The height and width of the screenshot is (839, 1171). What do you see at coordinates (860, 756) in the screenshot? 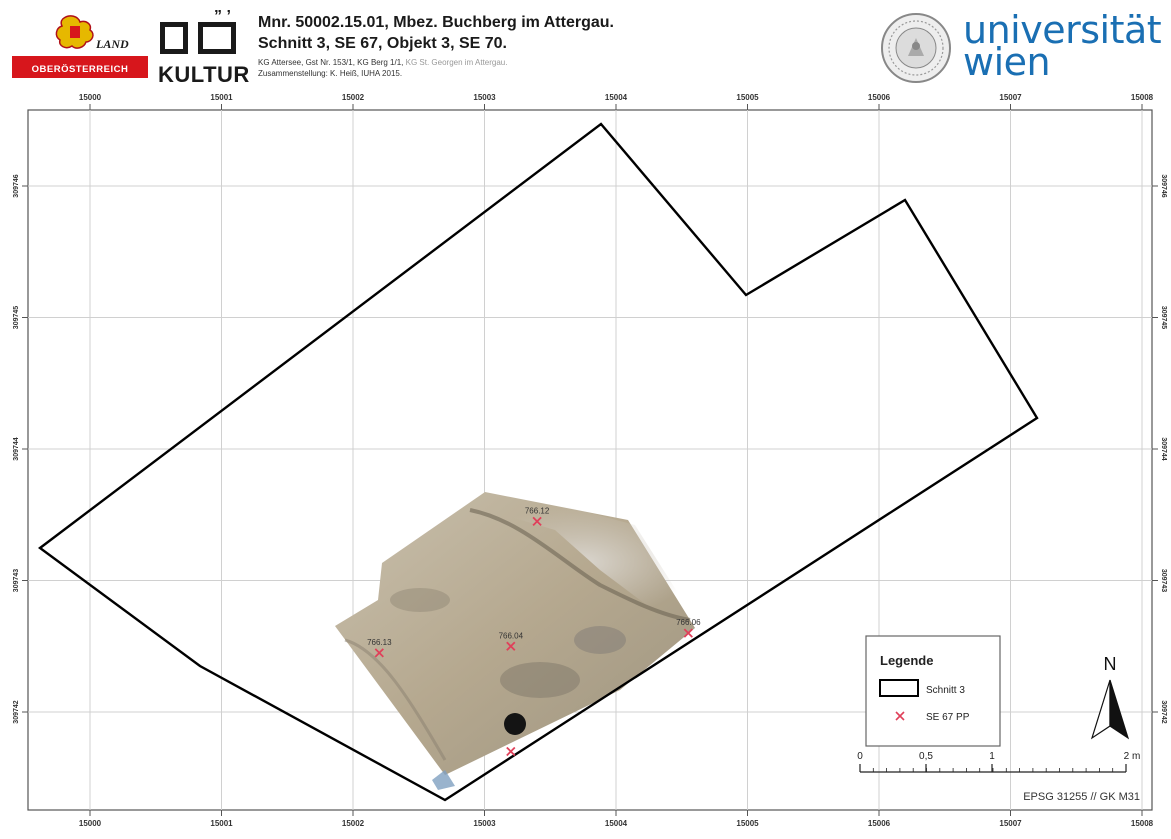
I see `scale-label-0: 0` at bounding box center [860, 756].